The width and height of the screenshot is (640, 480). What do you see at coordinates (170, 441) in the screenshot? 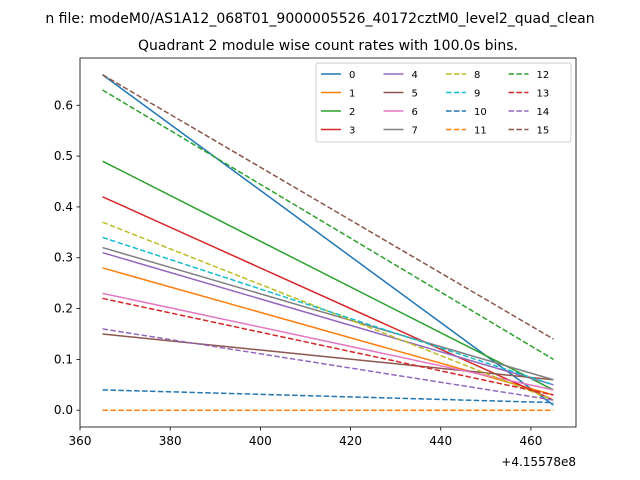
I see `x-tick-label: 380` at bounding box center [170, 441].